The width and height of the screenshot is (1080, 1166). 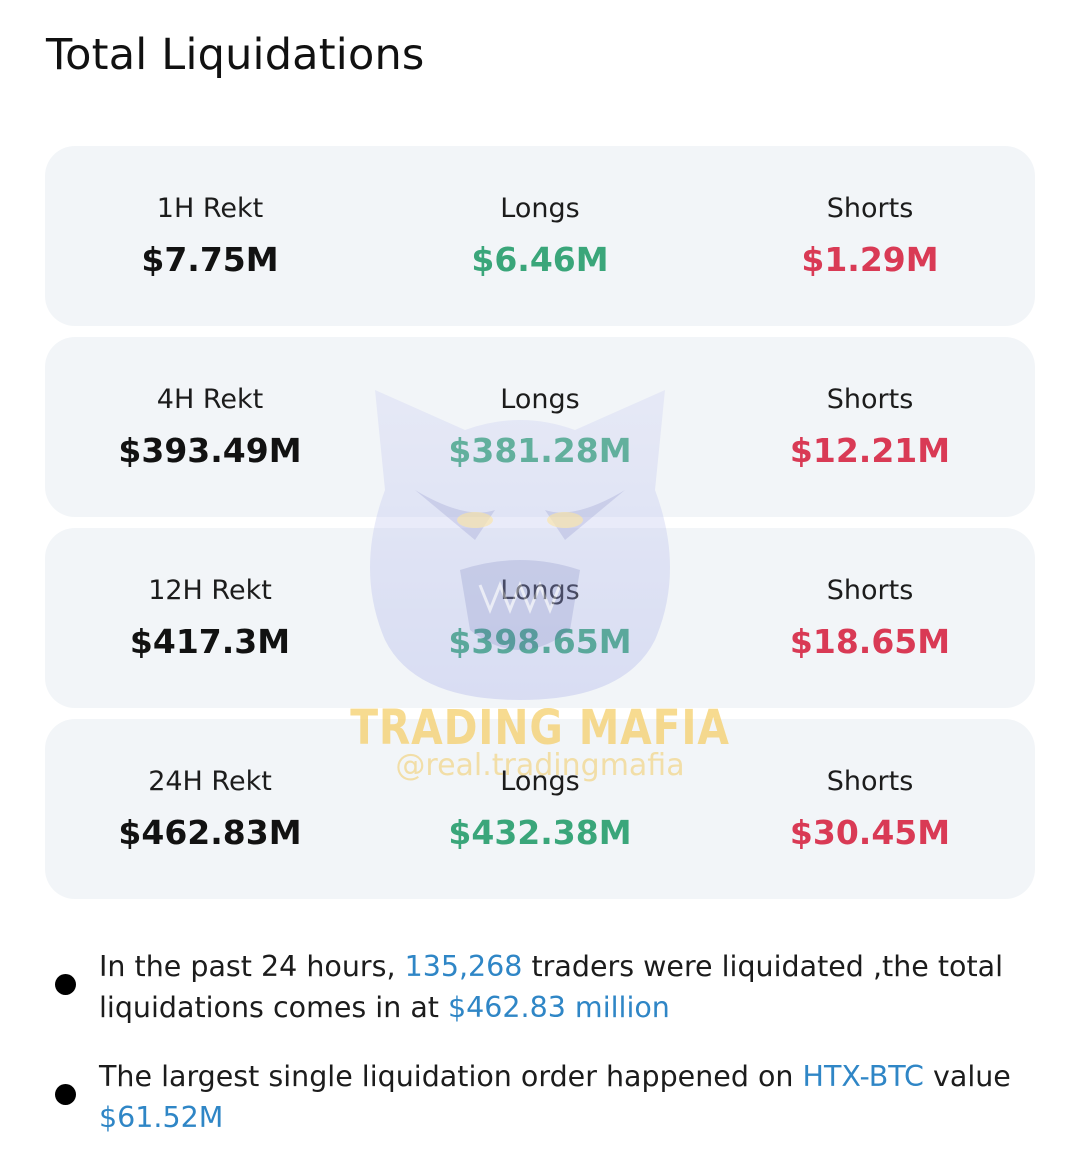 What do you see at coordinates (210, 450) in the screenshot?
I see `total-value: $393.49M` at bounding box center [210, 450].